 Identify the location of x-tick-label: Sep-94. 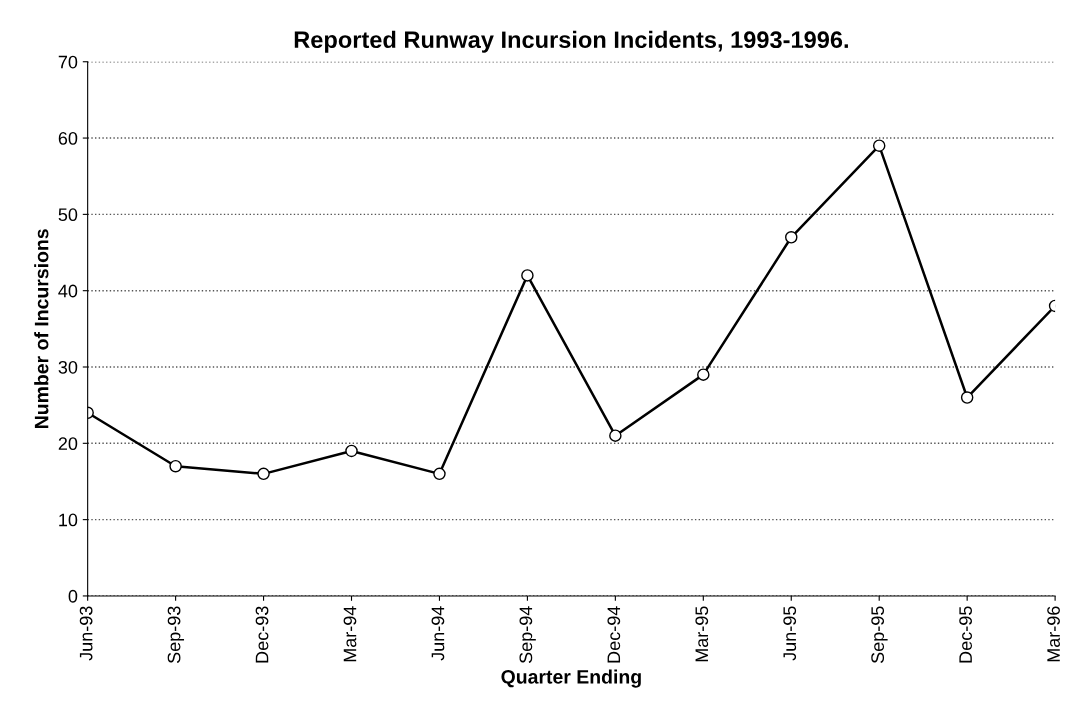
(527, 635).